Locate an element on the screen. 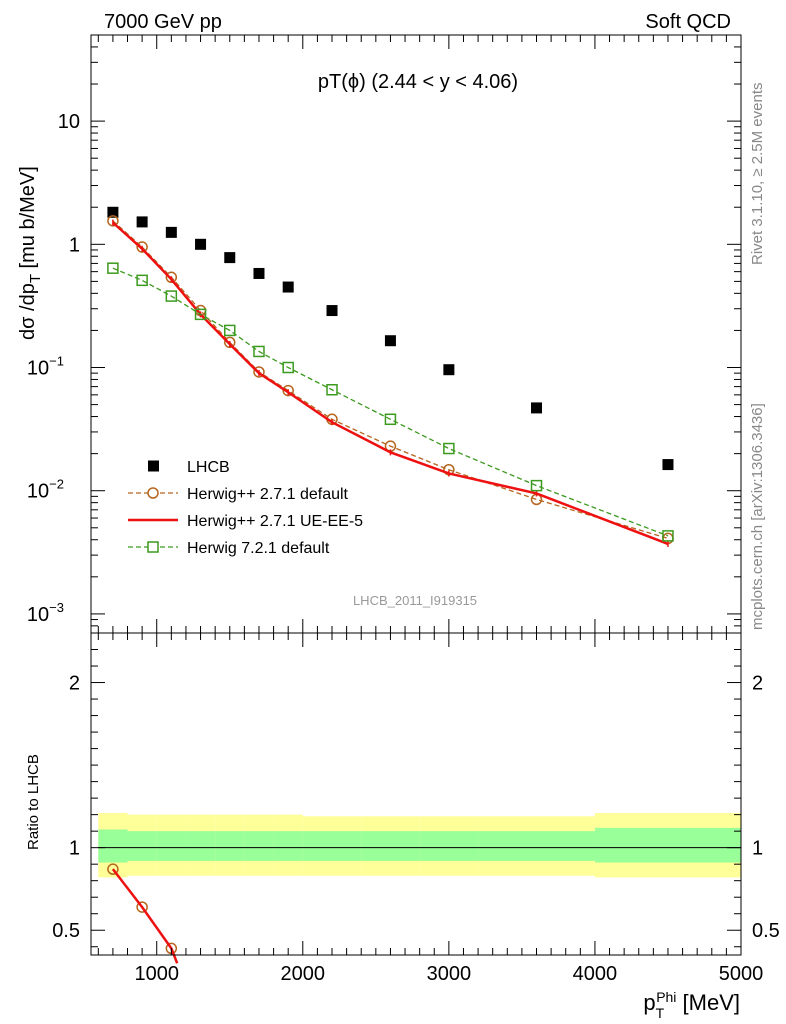 This screenshot has height=1024, width=786. x-axis-label: pTPhi [MeV] is located at coordinates (691, 1005).